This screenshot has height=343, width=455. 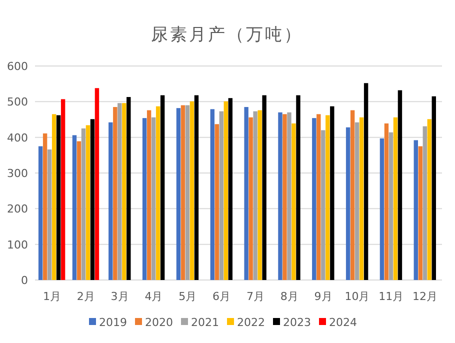 What do you see at coordinates (391, 296) in the screenshot?
I see `x-tick-label: 11月` at bounding box center [391, 296].